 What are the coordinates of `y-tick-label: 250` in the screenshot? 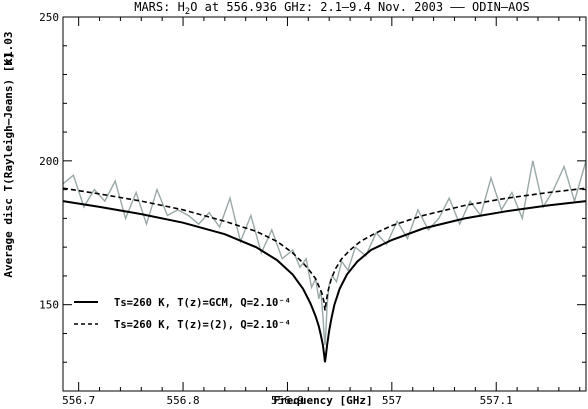 It's located at (49, 17).